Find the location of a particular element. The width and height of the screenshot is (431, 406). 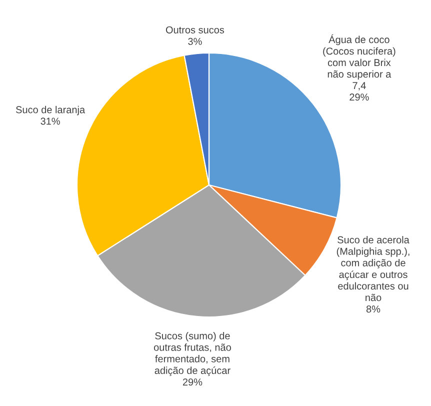

slice-label: Suco de acerola (Malpighia spp.), com adição de açúcar e outros edulcorantes ou não is located at coordinates (373, 269).